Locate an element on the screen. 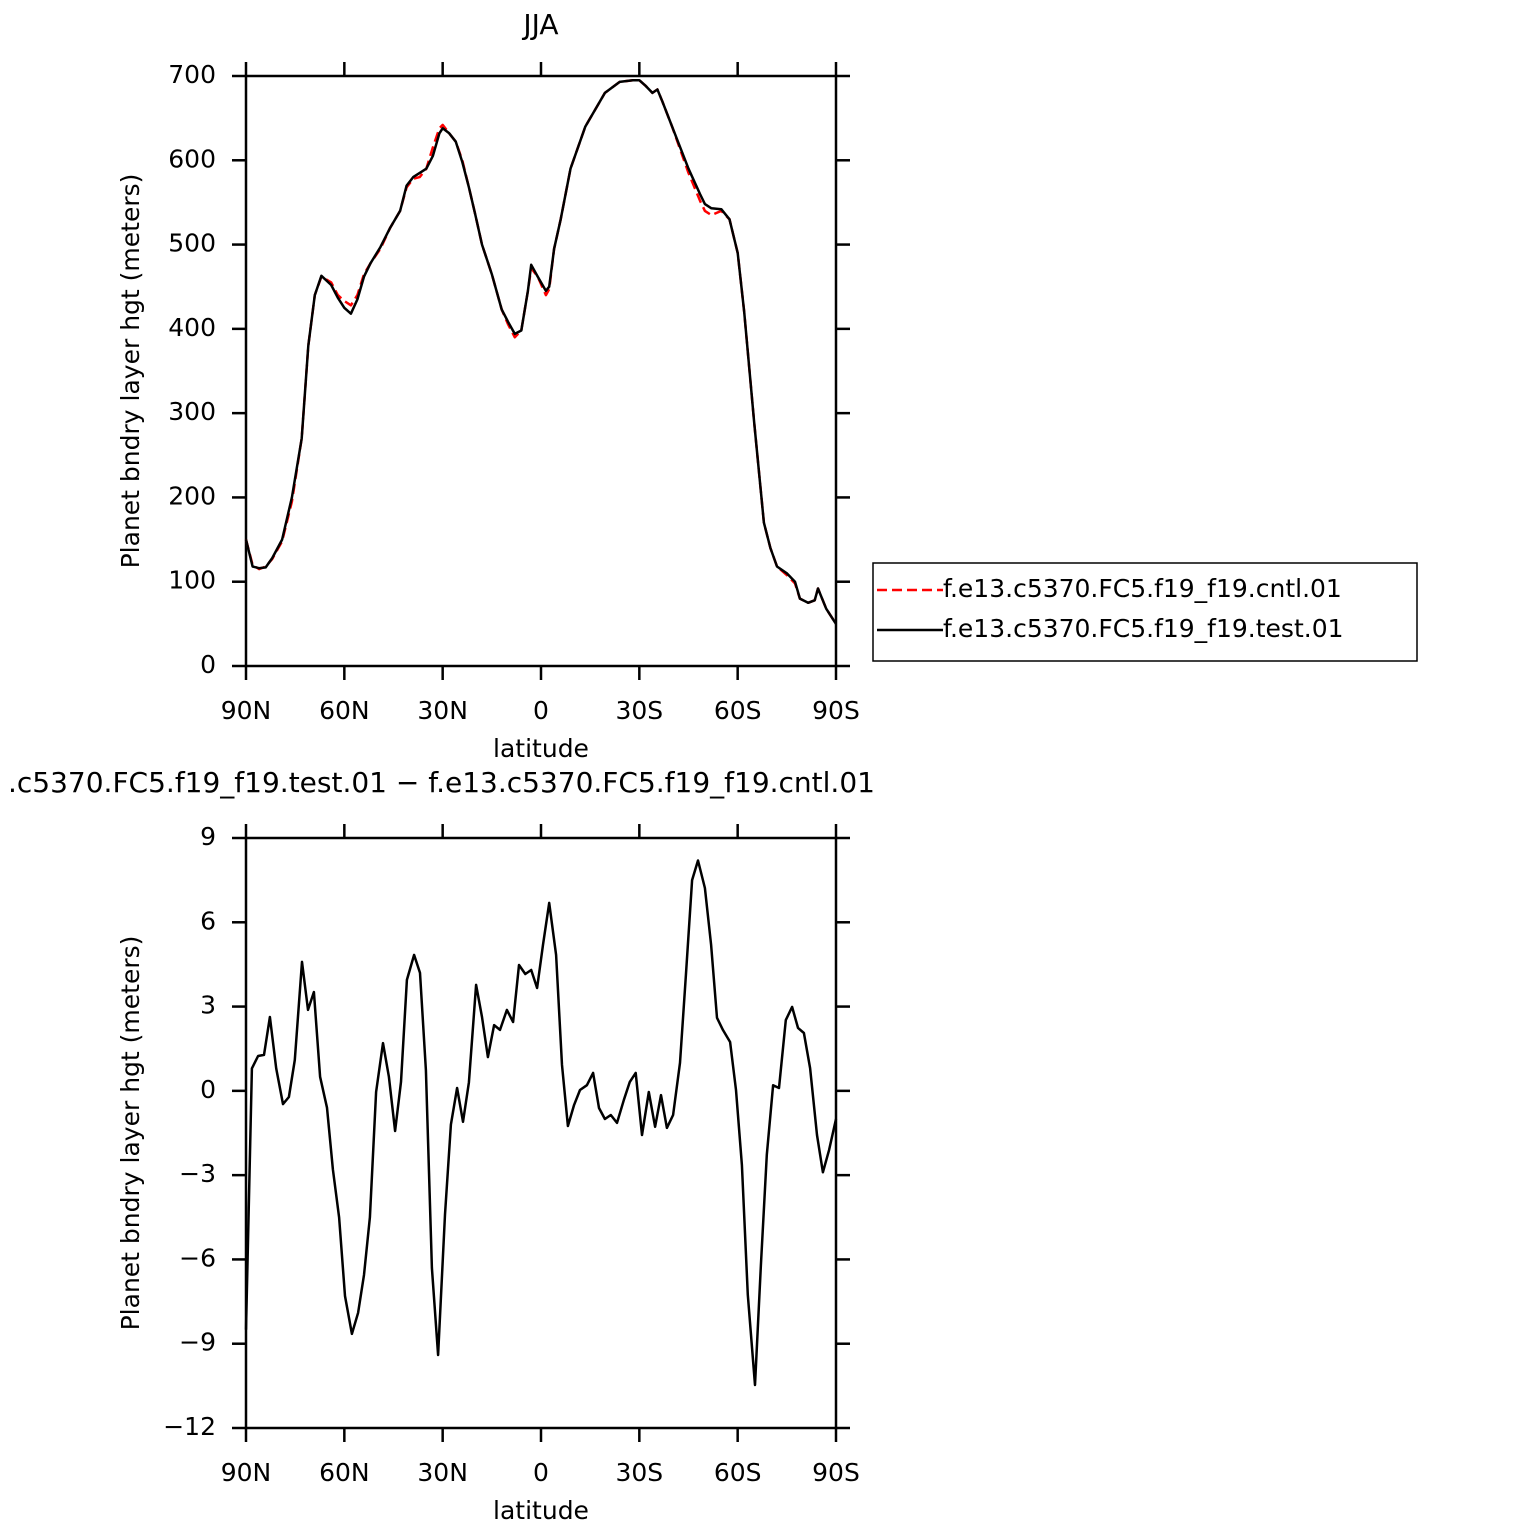  y-tick-label: −12 is located at coordinates (189, 1426).